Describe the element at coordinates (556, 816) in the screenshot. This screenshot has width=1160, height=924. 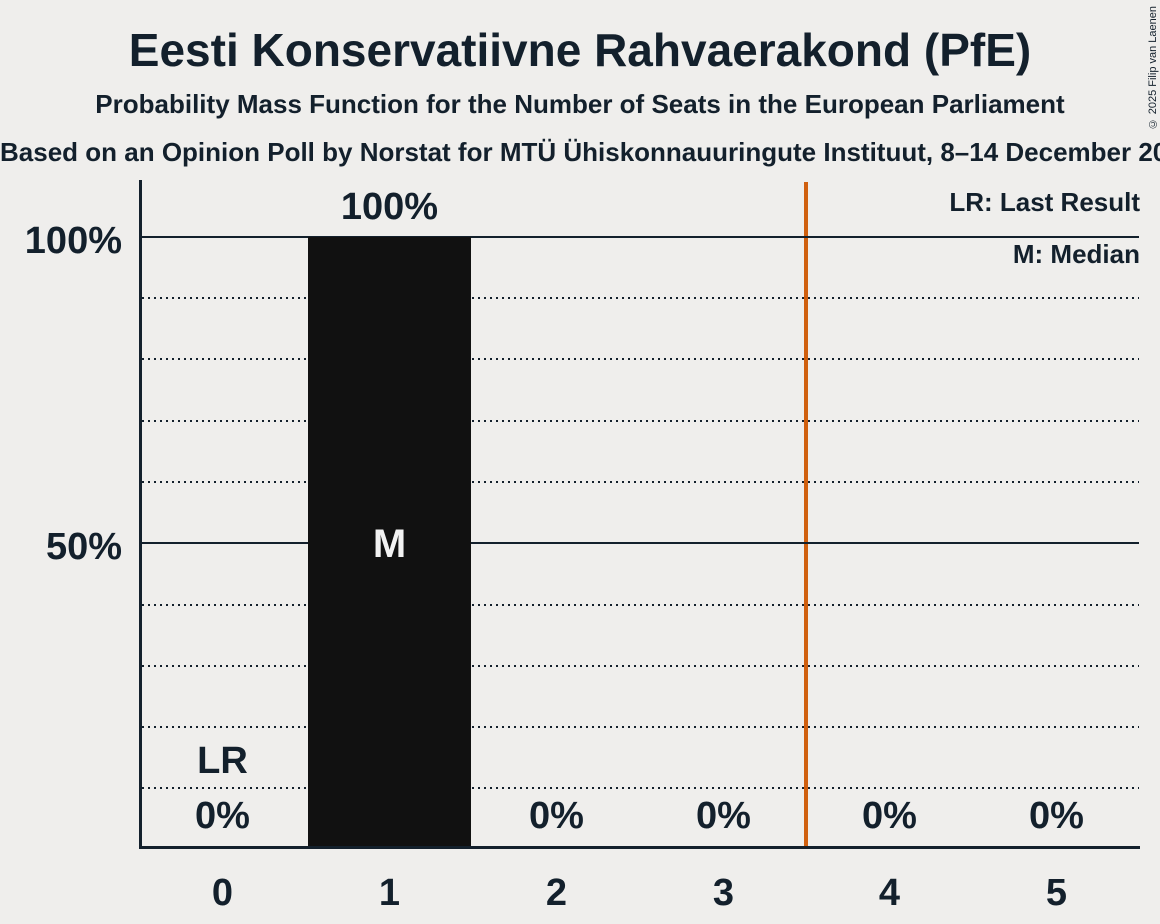
I see `value-label-seat-2: 0%` at that location.